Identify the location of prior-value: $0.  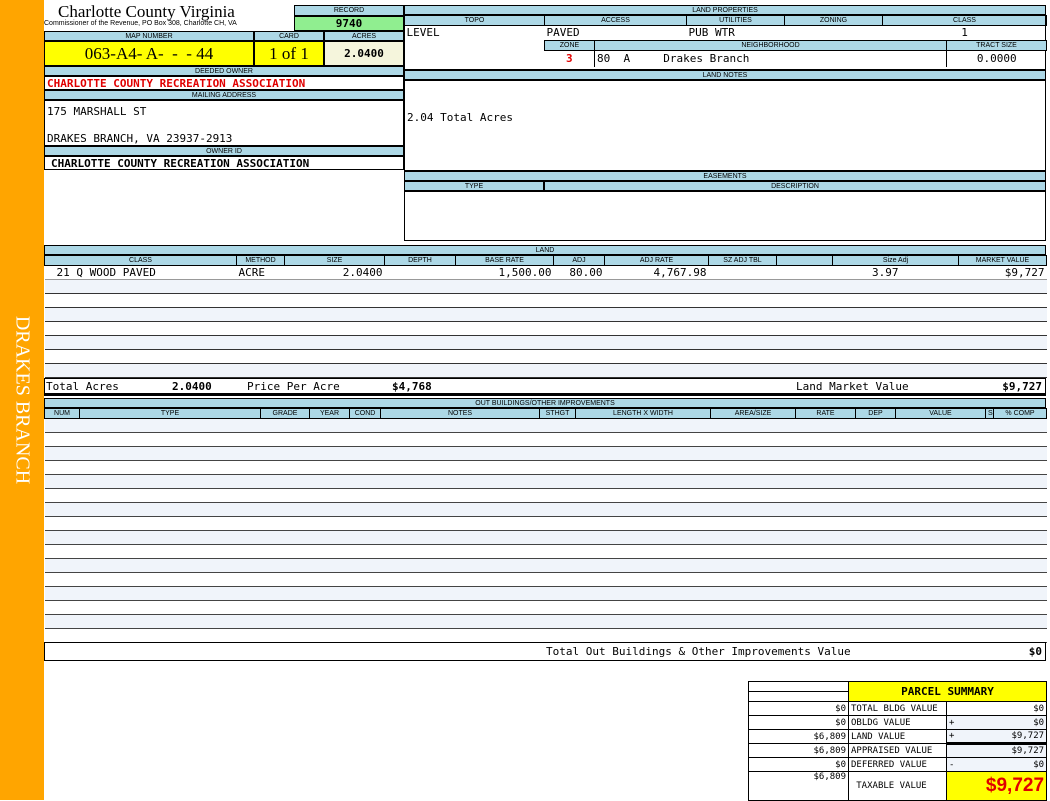
(798, 764).